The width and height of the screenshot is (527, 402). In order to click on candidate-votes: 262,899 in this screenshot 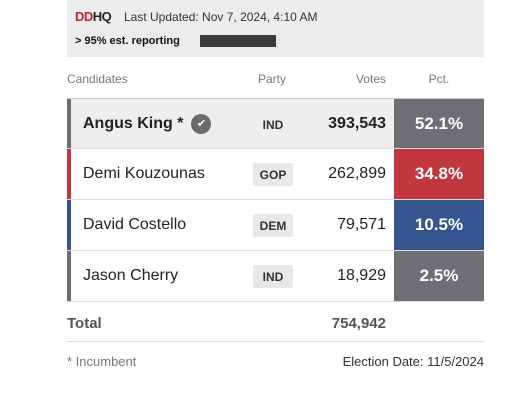, I will do `click(357, 173)`.